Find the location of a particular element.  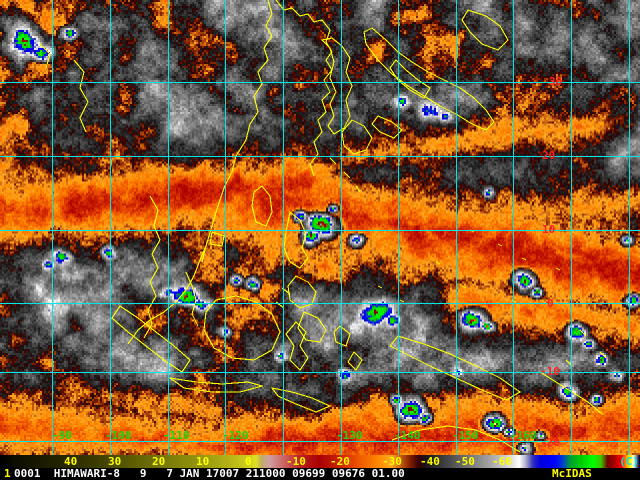

latitude-label-2: 10 is located at coordinates (549, 229).